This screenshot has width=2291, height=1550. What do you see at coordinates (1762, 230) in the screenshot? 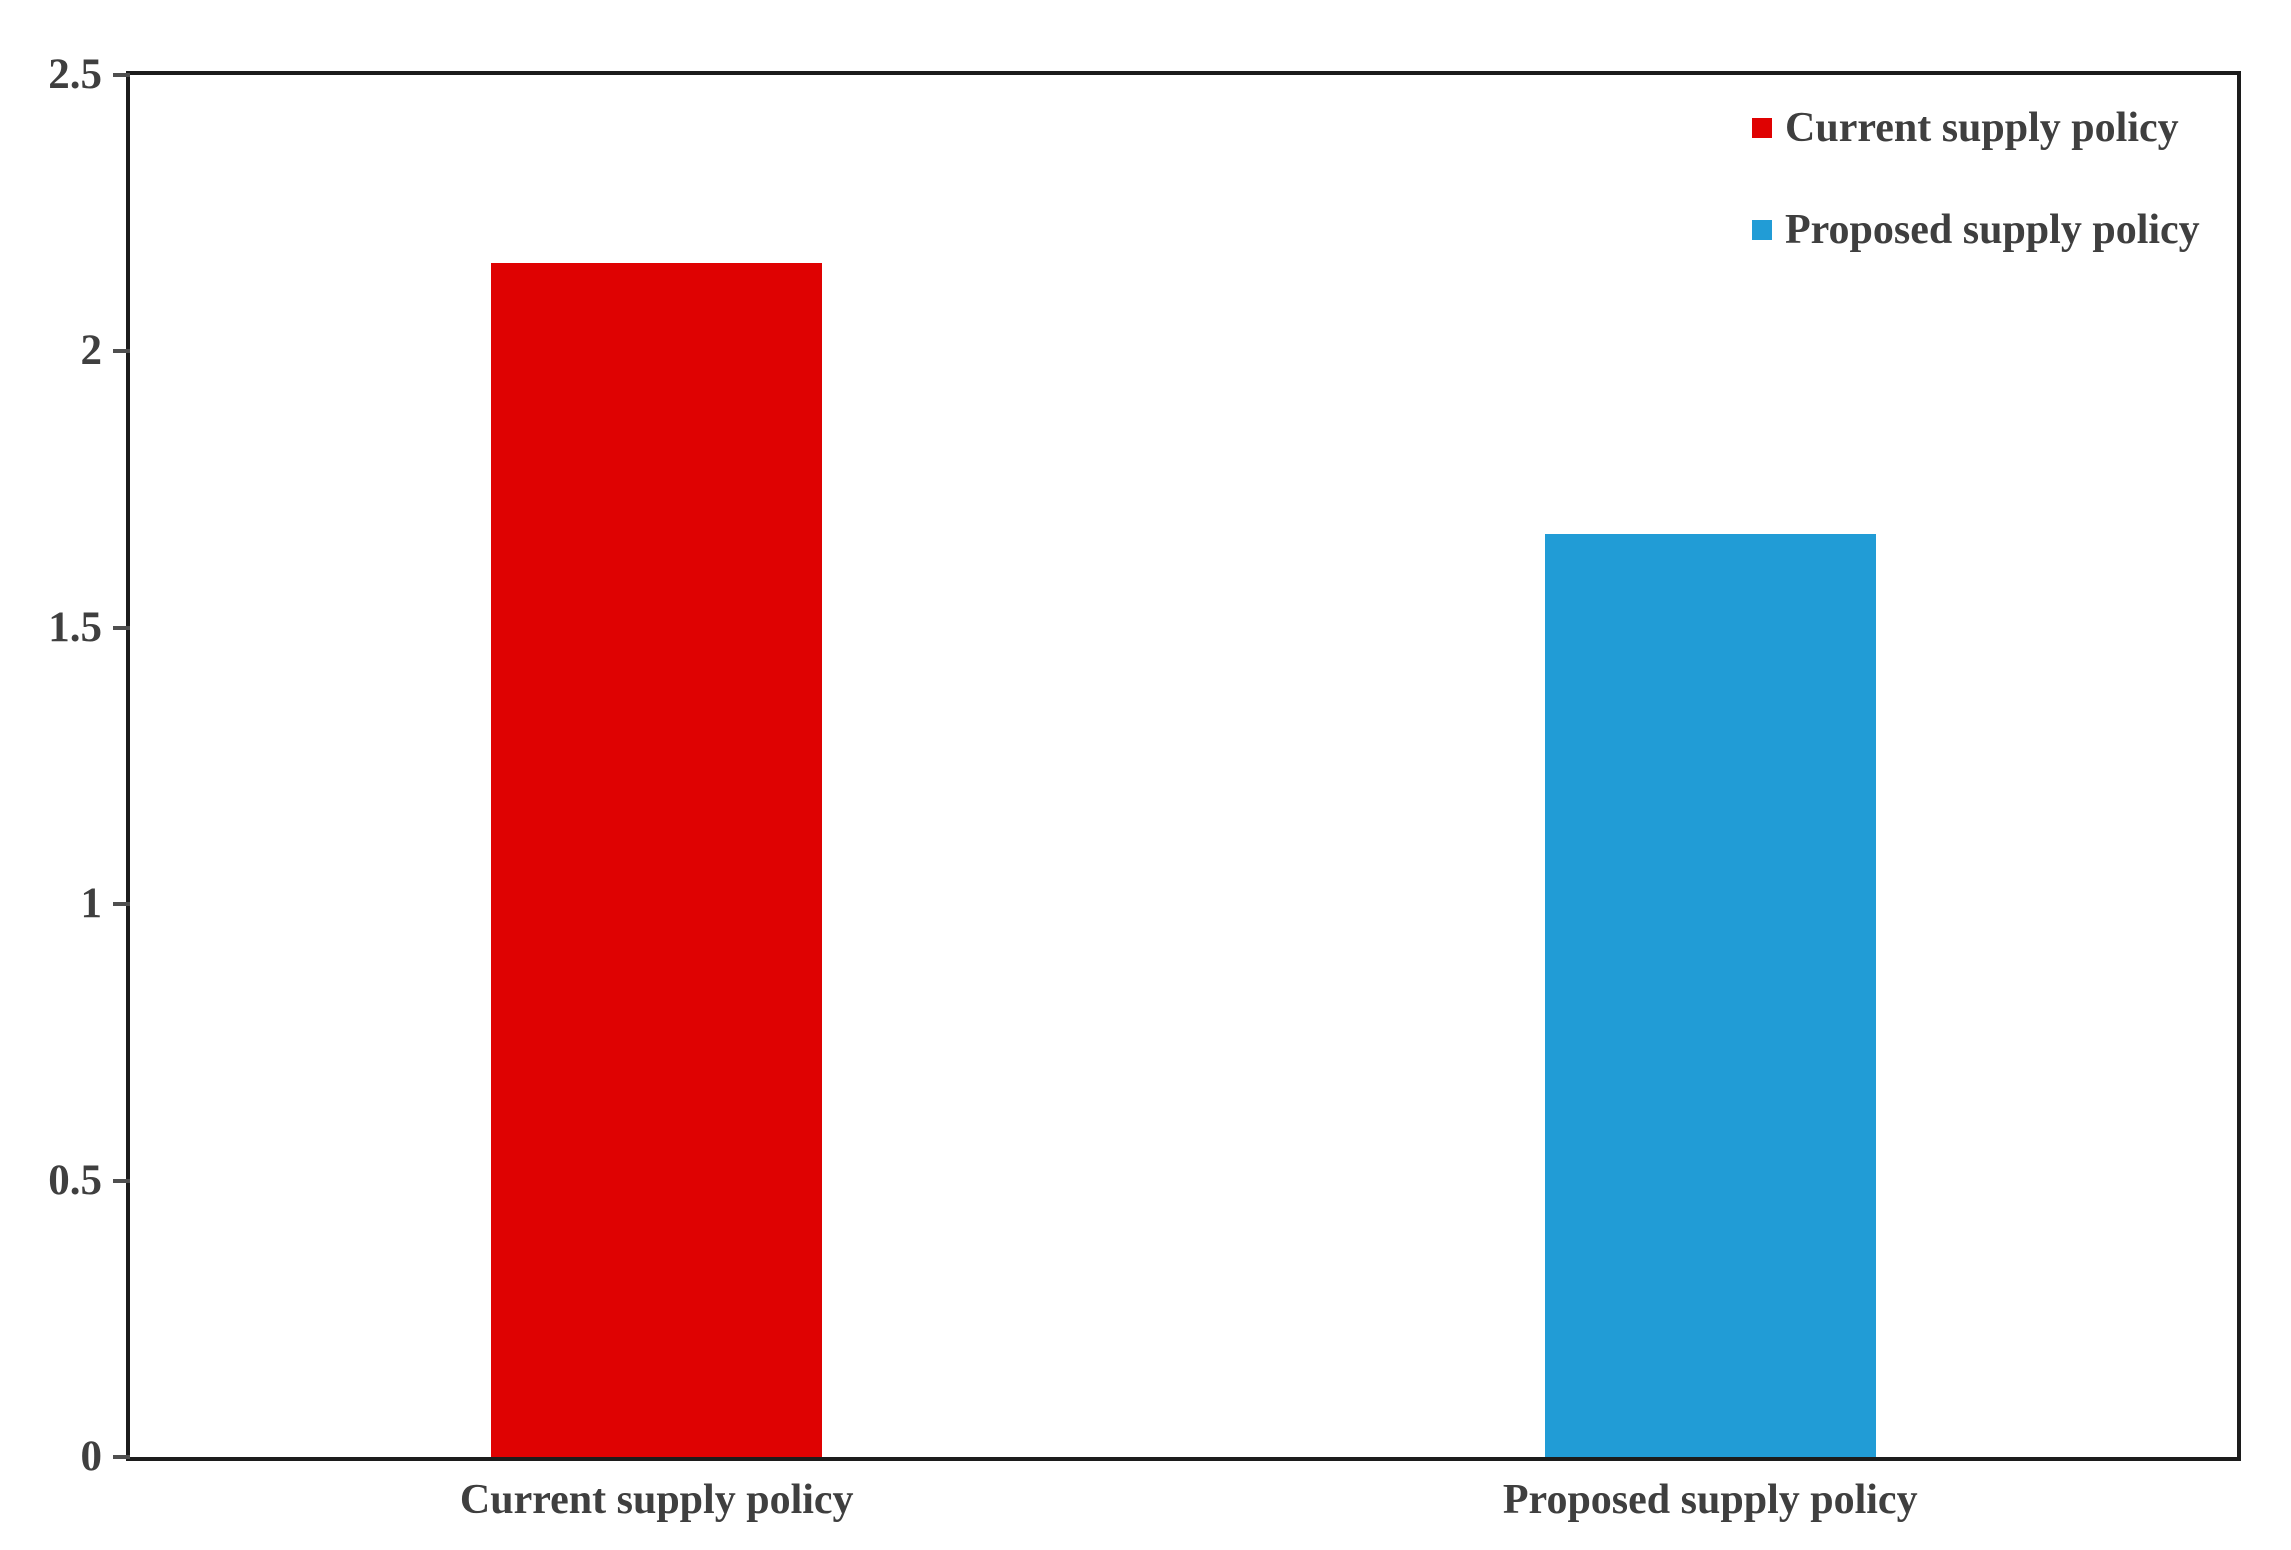
I see `legend-swatch-proposed-icon` at bounding box center [1762, 230].